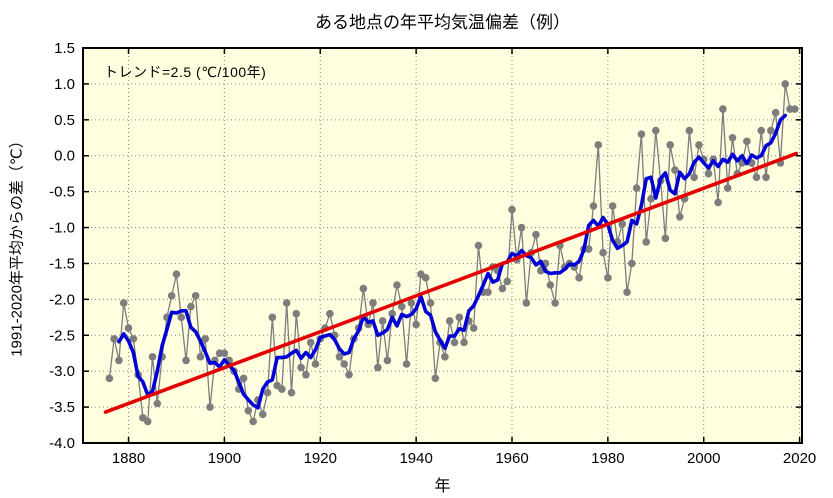 The image size is (833, 498). What do you see at coordinates (62, 228) in the screenshot?
I see `y-tick-label: -1.0` at bounding box center [62, 228].